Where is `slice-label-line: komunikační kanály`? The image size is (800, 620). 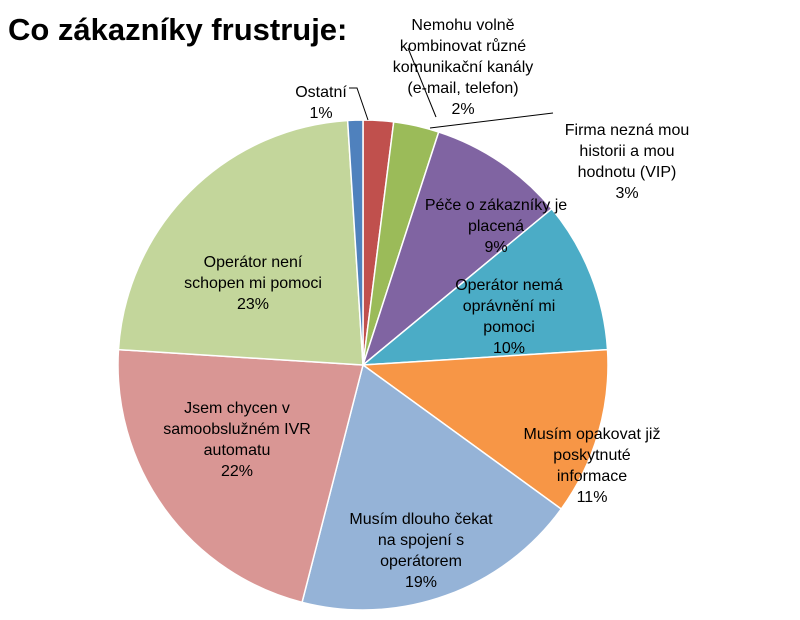
slice-label-line: komunikační kanály is located at coordinates (463, 67).